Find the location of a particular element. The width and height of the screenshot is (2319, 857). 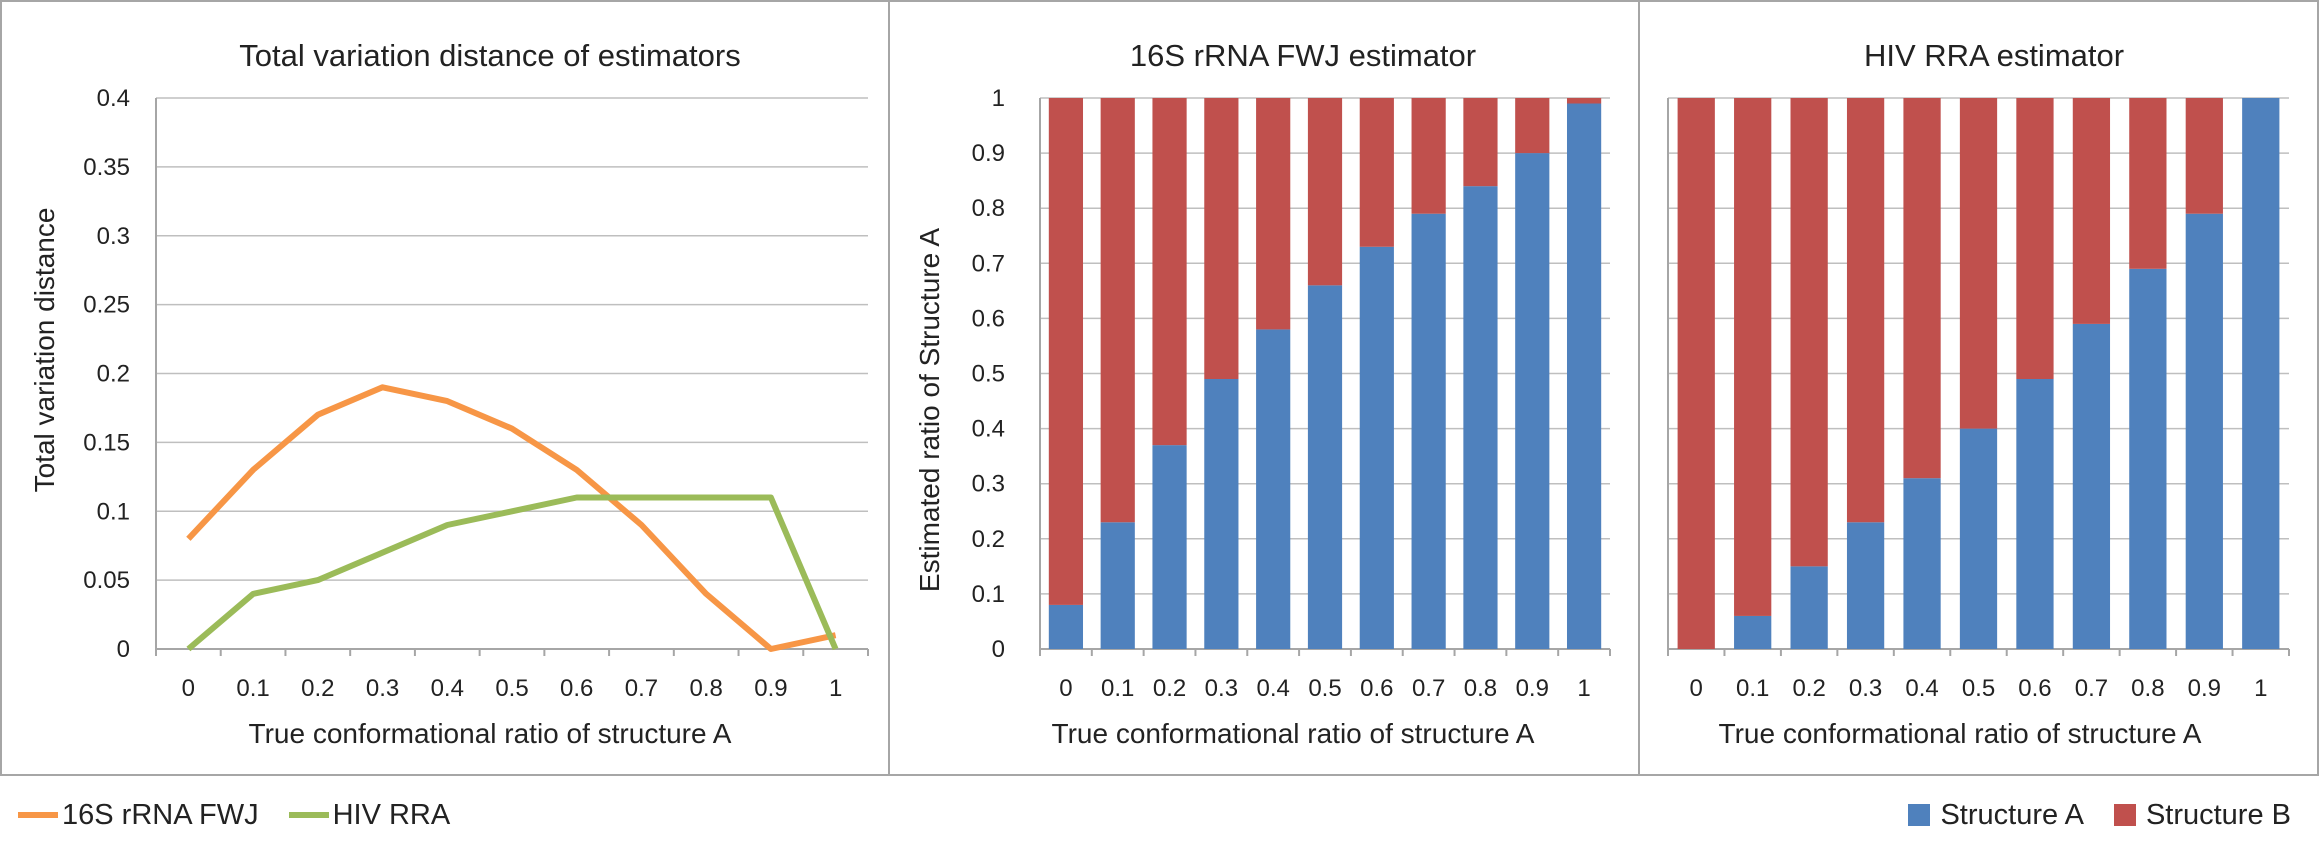

y-tick-label: 0.9 is located at coordinates (988, 153).